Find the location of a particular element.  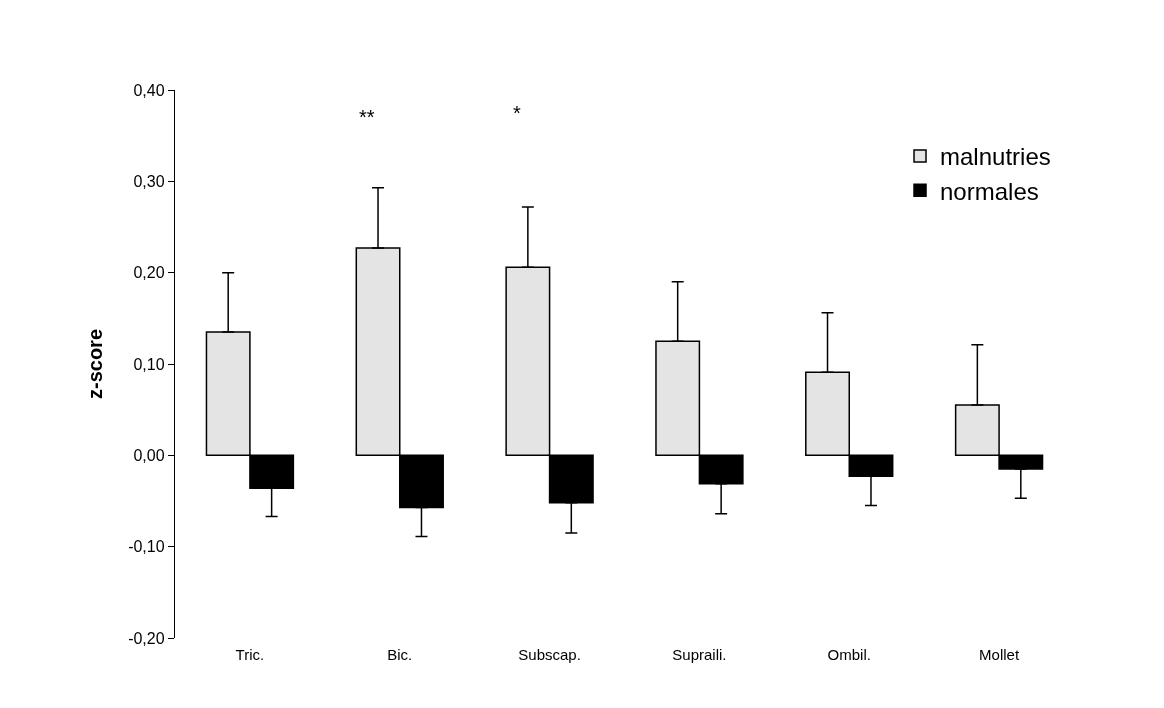

annotation: ** is located at coordinates (367, 117).